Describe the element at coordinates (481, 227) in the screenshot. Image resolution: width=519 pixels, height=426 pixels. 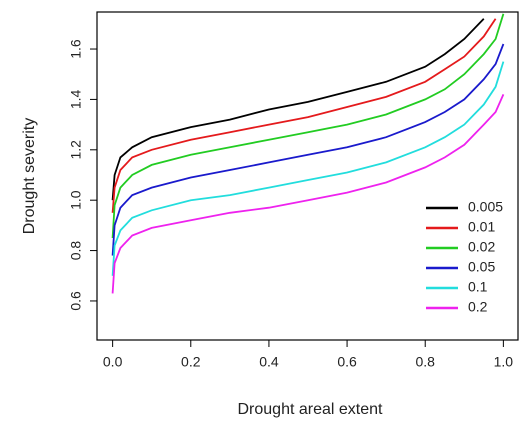
I see `legend-label: 0.01` at that location.